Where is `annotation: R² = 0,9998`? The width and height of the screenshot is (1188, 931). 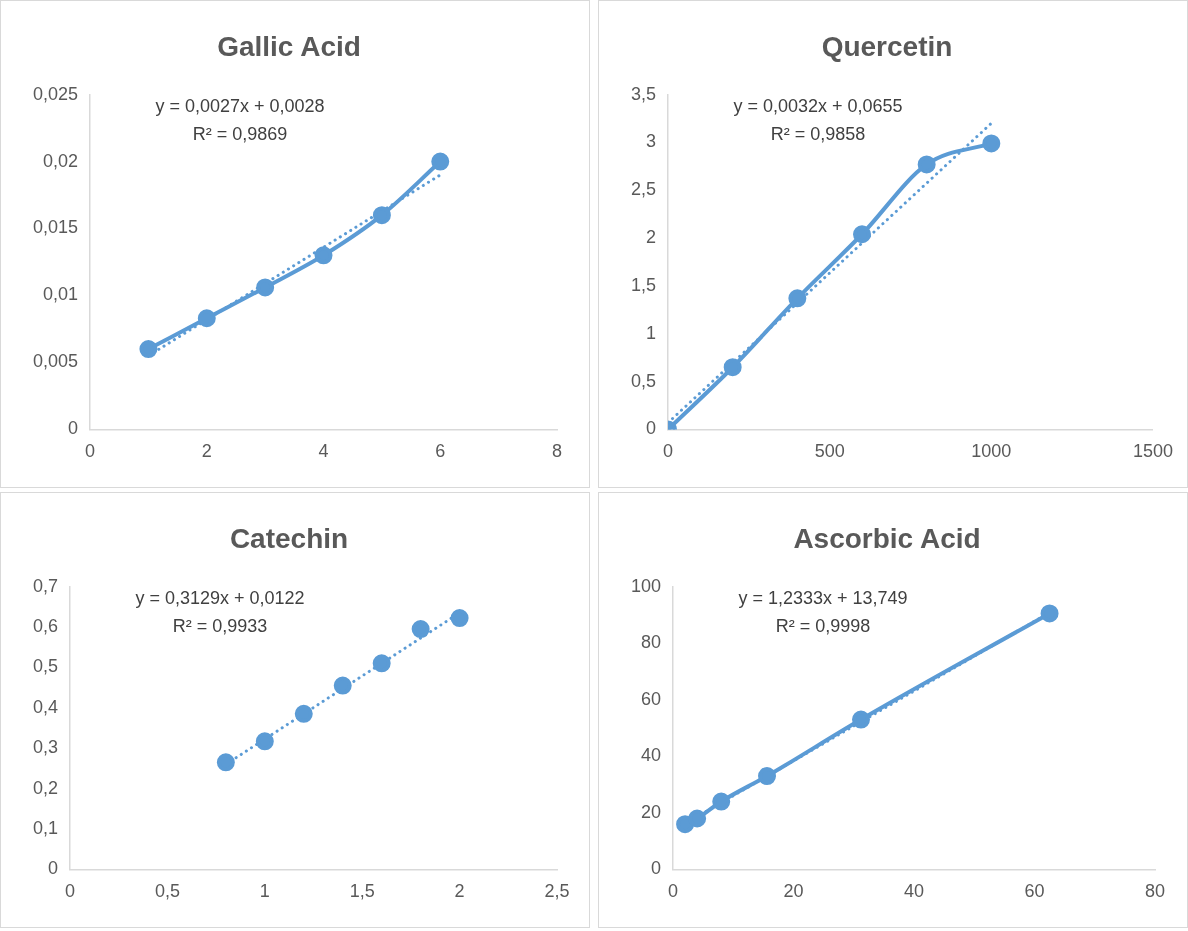
annotation: R² = 0,9998 is located at coordinates (823, 625).